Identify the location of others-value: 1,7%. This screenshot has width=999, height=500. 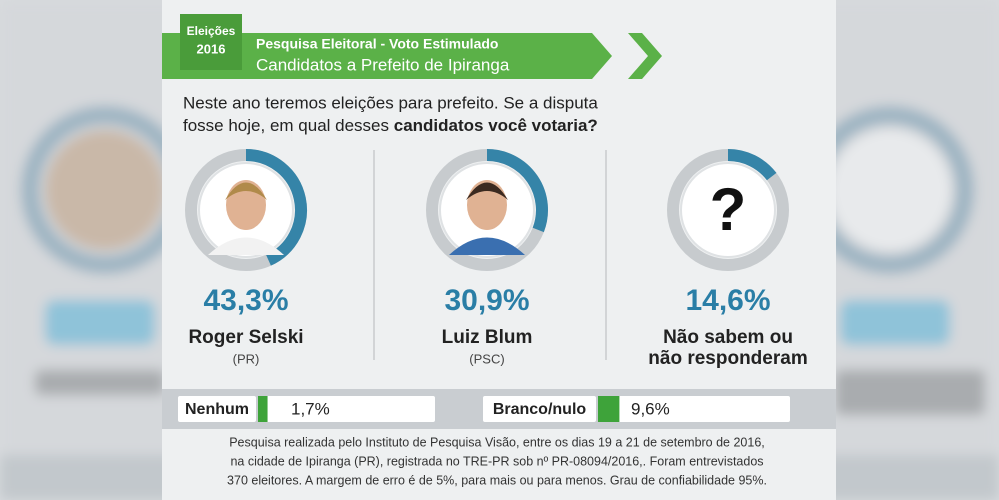
(310, 408).